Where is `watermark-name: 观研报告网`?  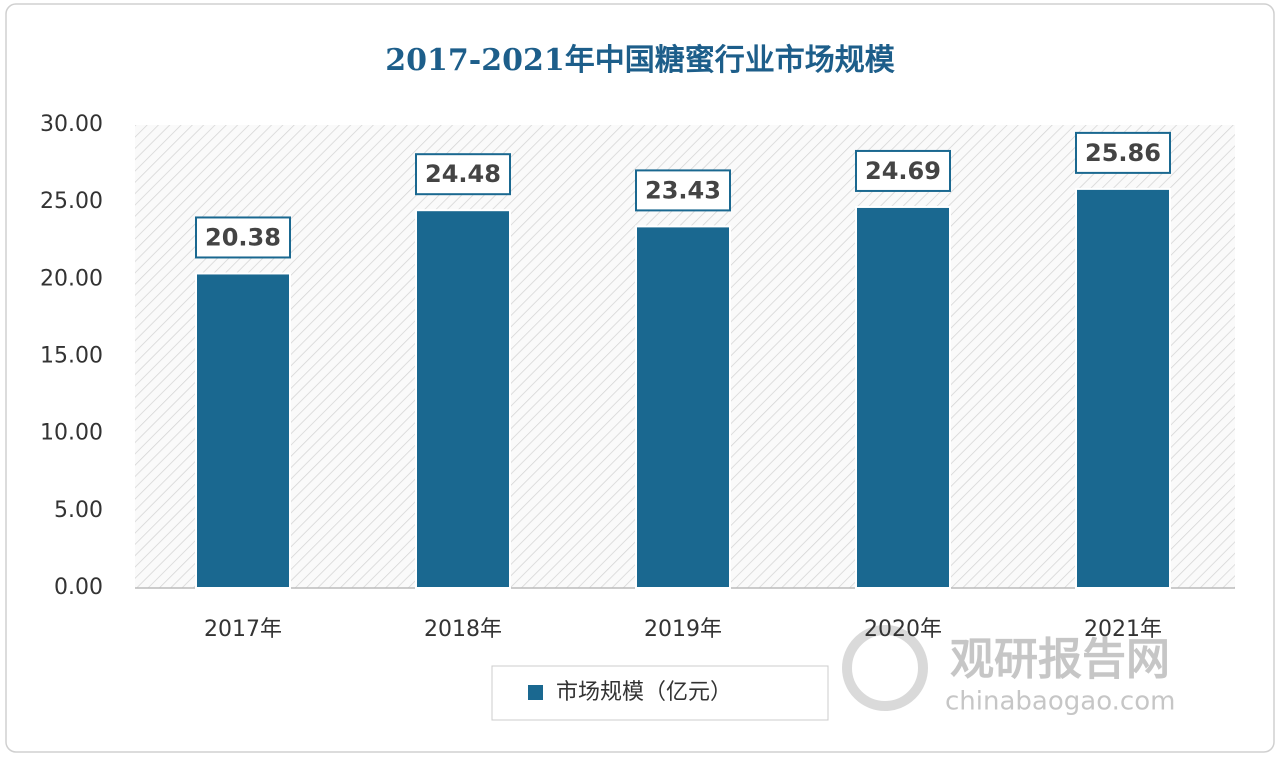
watermark-name: 观研报告网 is located at coordinates (1060, 659).